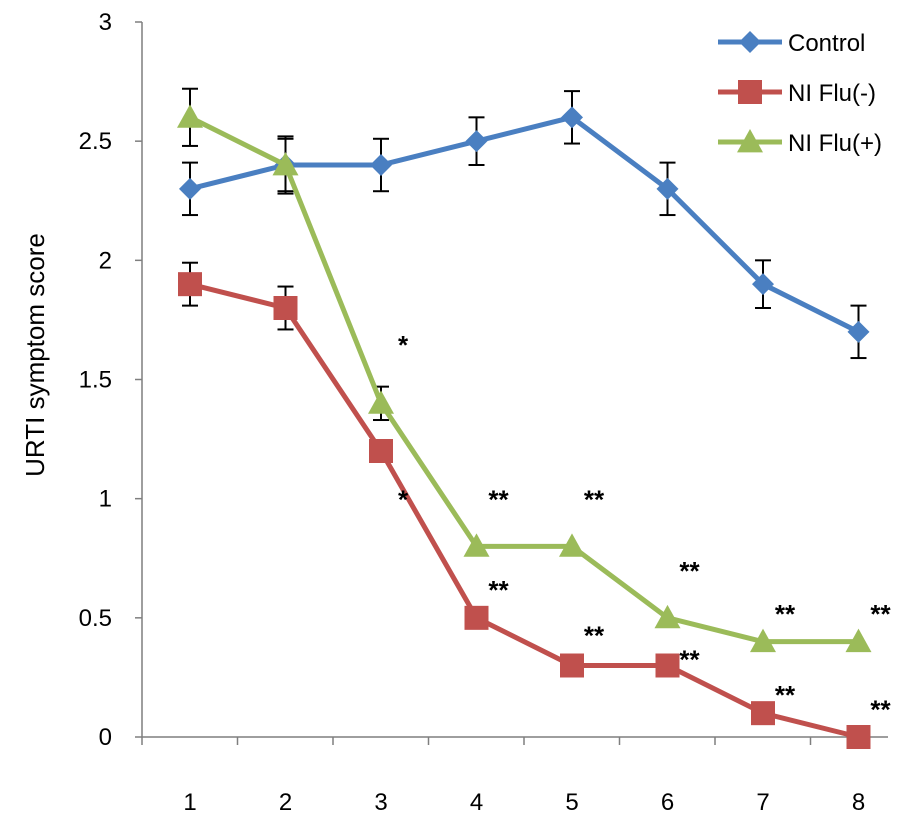 This screenshot has width=898, height=818. Describe the element at coordinates (105, 22) in the screenshot. I see `y-tick-label: 3` at that location.